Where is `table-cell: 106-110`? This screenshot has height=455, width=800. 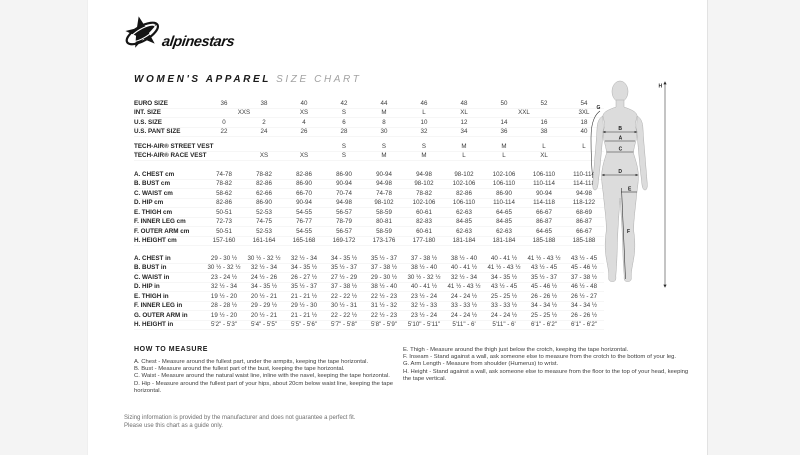 table-cell: 106-110 is located at coordinates (464, 203).